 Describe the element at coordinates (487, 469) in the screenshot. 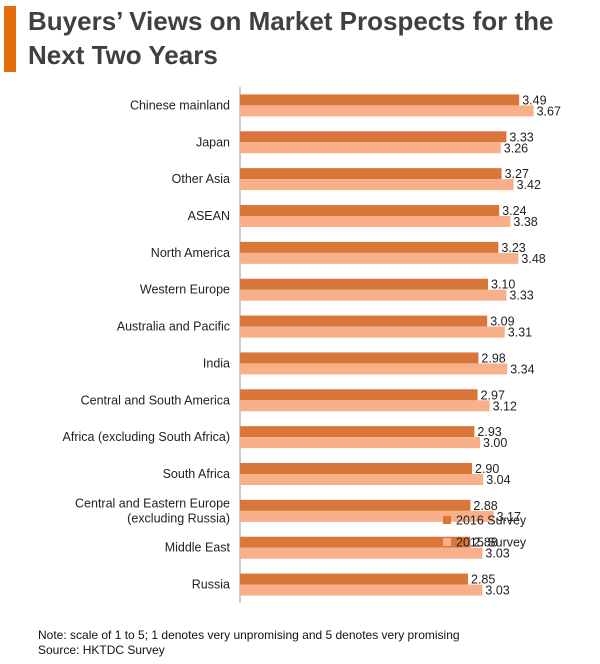

I see `data-label-2016: 2.90` at that location.